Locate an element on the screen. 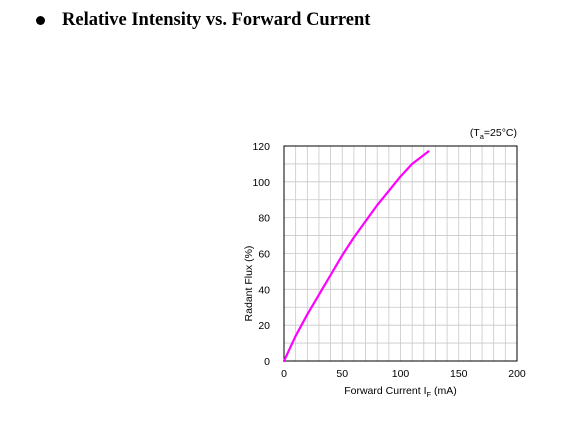  section-heading-text: Relative Intensity vs. Forward Current is located at coordinates (216, 19).